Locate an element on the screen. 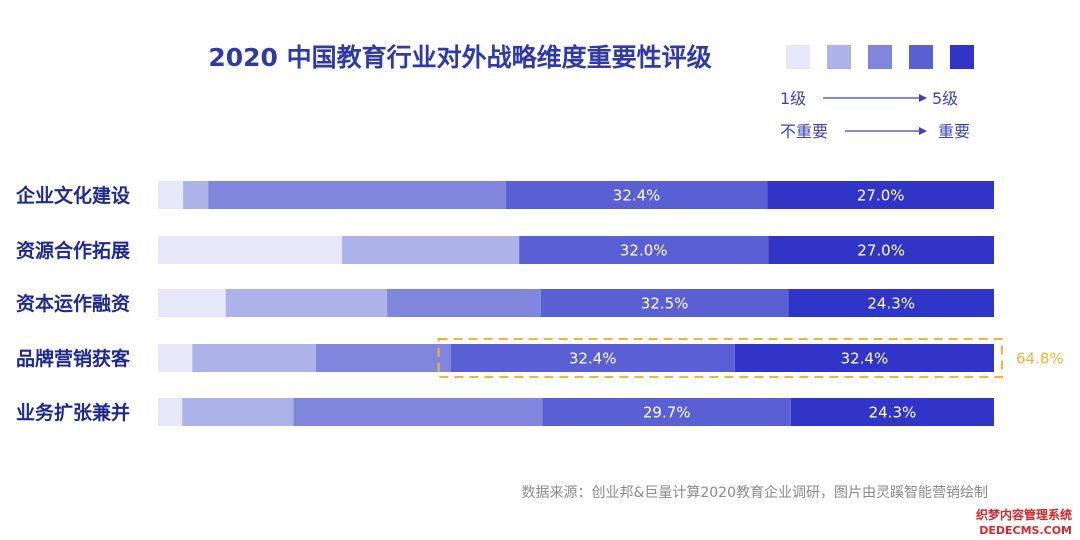  category-label: 资源合作拓展 is located at coordinates (73, 250).